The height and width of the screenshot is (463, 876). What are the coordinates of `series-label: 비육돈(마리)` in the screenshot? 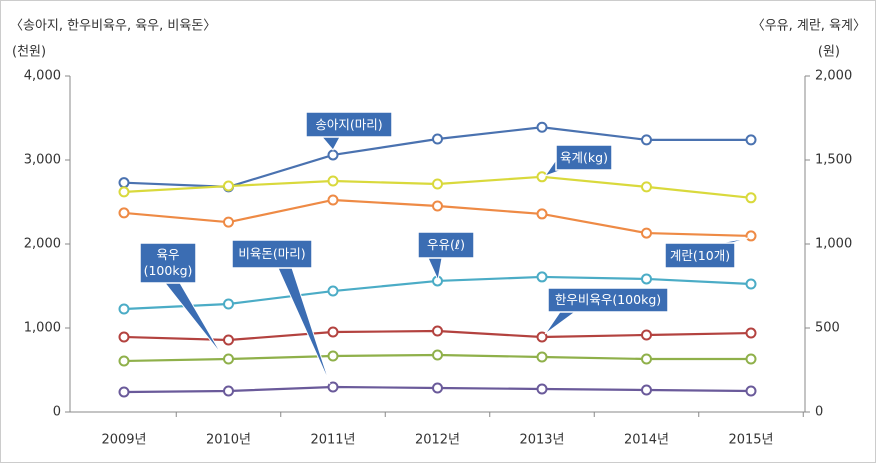 It's located at (272, 253).